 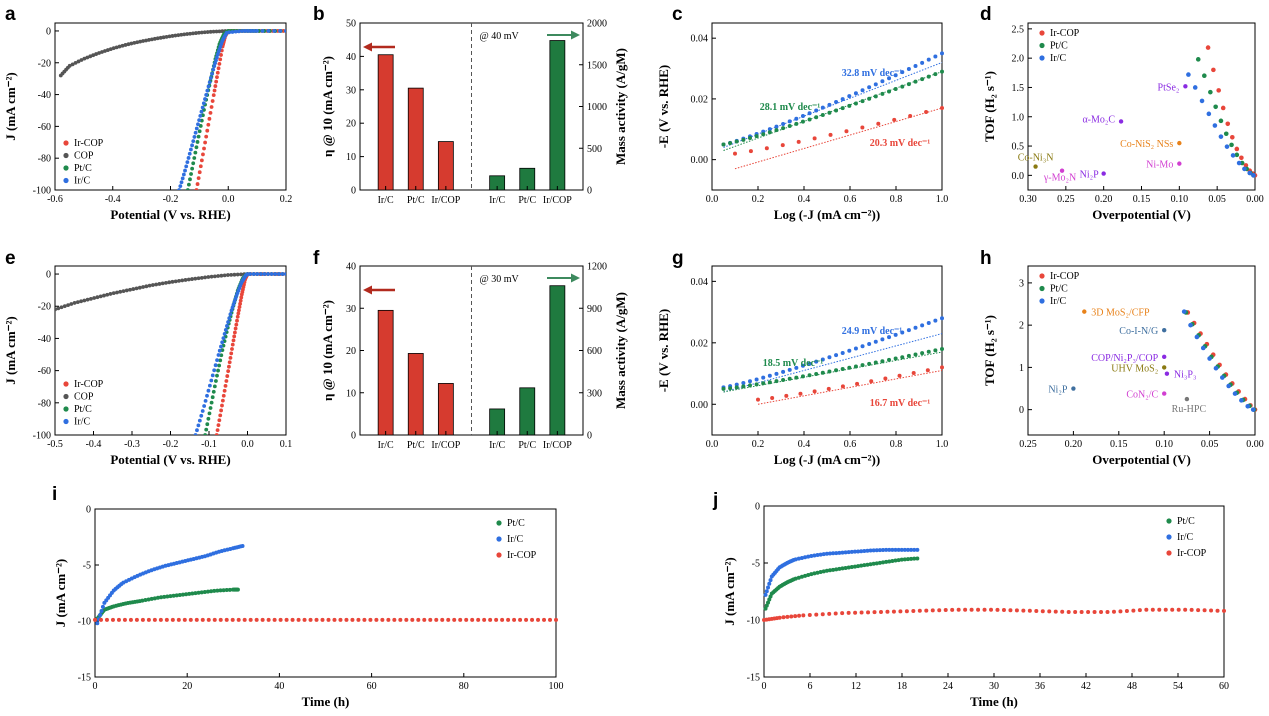 I want to click on reference-label: Ni-Mo, so click(x=1159, y=165).